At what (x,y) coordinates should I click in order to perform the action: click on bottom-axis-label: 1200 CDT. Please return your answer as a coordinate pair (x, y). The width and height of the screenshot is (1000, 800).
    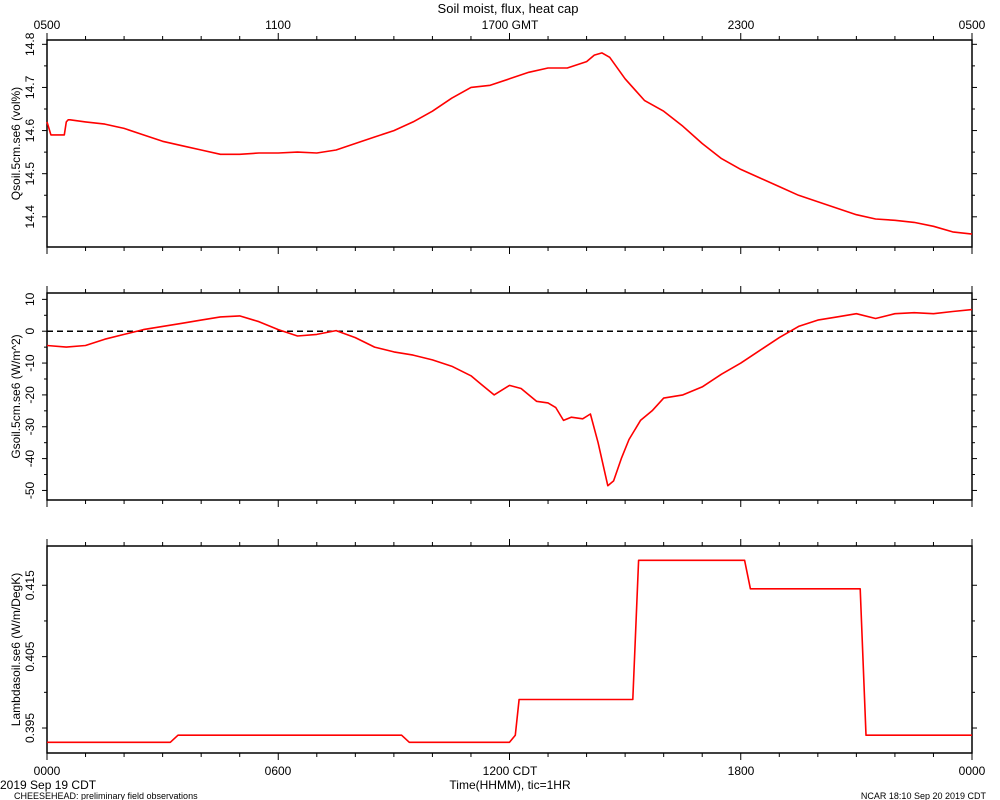
    Looking at the image, I should click on (510, 771).